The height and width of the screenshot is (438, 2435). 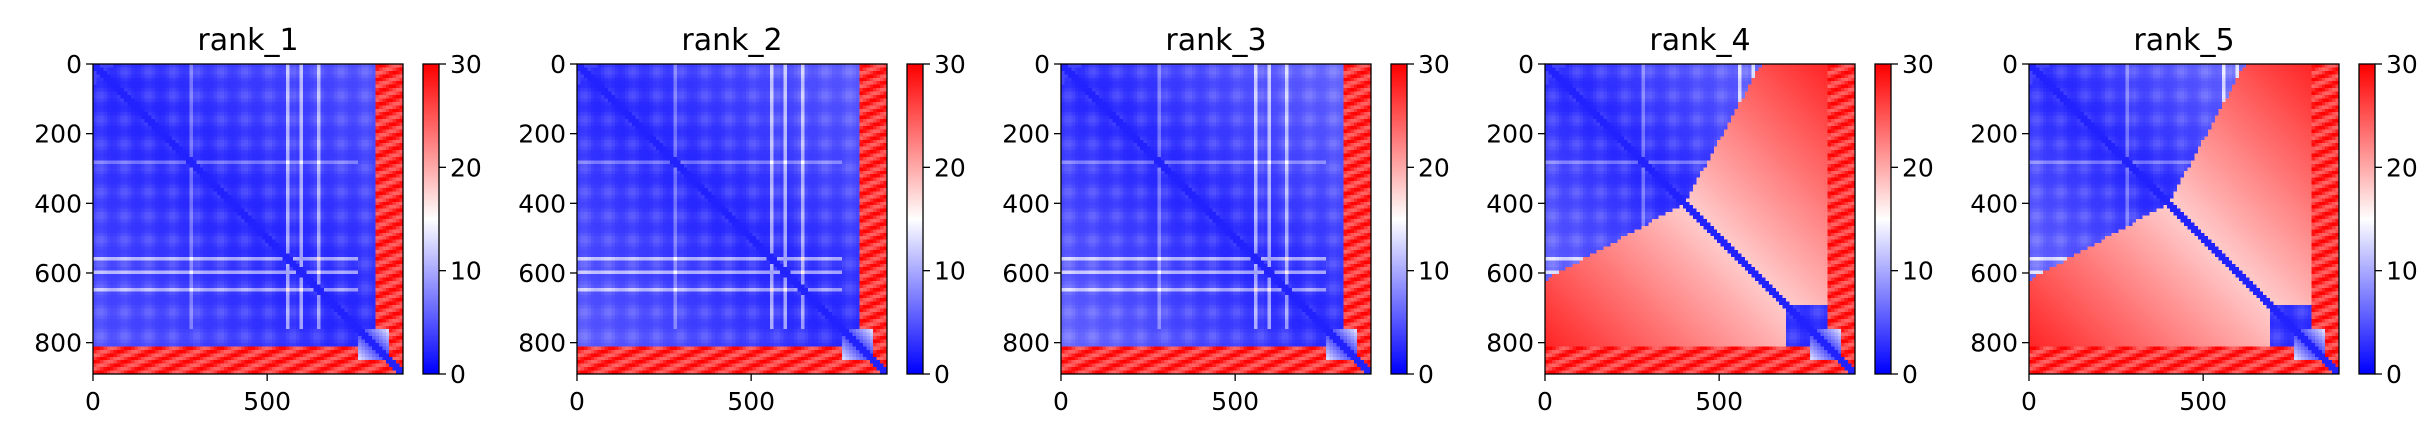 I want to click on panel-title: rank_3, so click(x=1215, y=40).